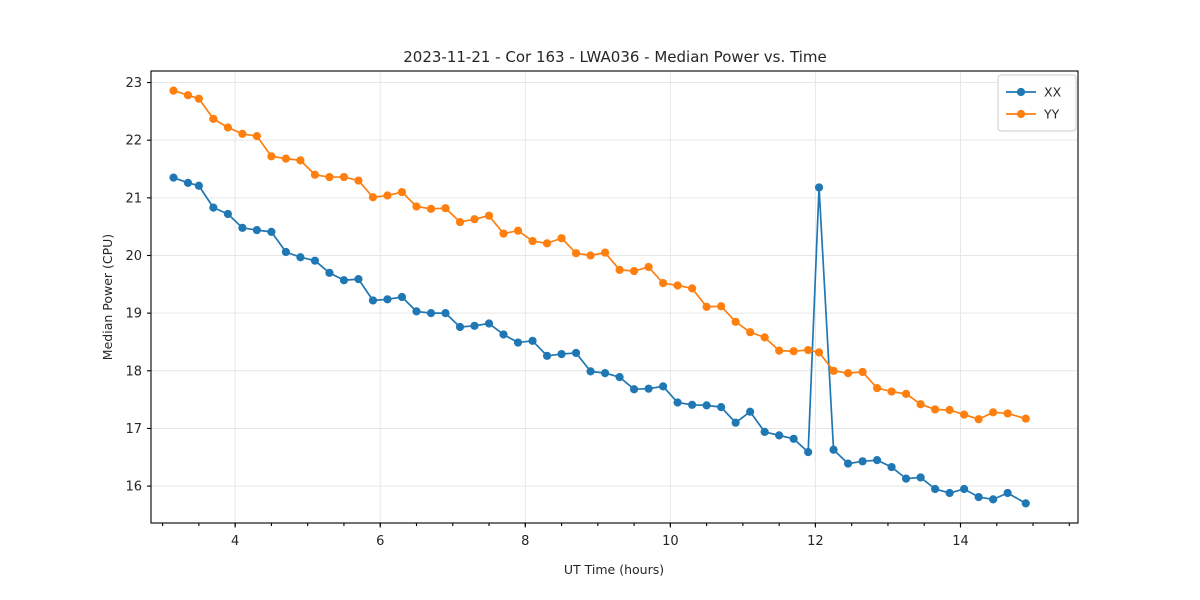 The width and height of the screenshot is (1200, 600). Describe the element at coordinates (525, 541) in the screenshot. I see `x-tick-label: 8` at that location.